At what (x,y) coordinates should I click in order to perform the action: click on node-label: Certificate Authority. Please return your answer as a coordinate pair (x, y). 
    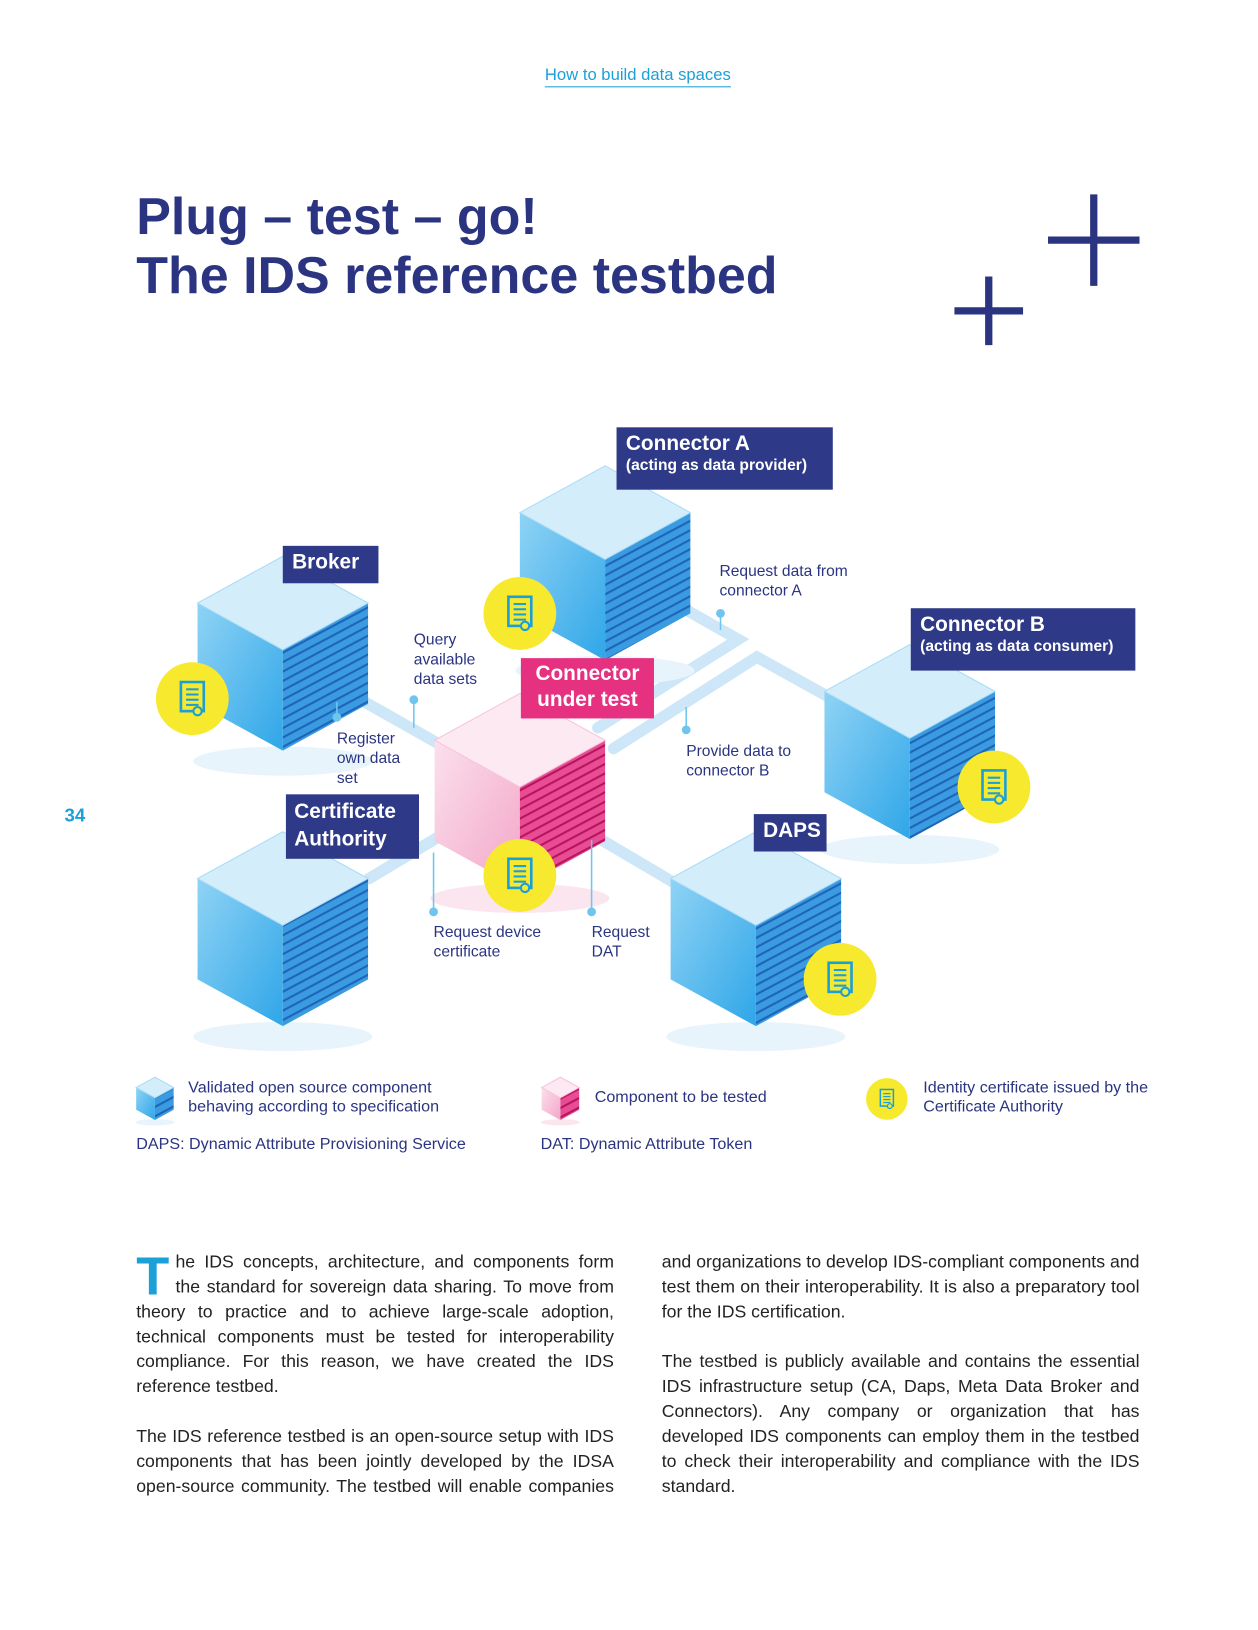
    Looking at the image, I should click on (352, 826).